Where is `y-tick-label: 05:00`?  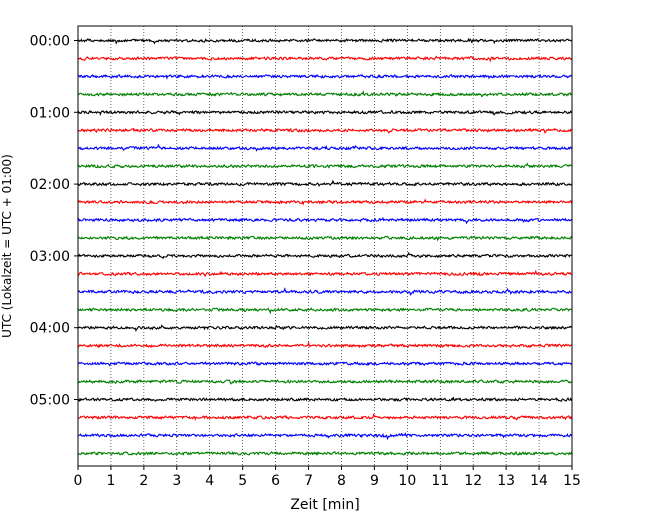 y-tick-label: 05:00 is located at coordinates (50, 401).